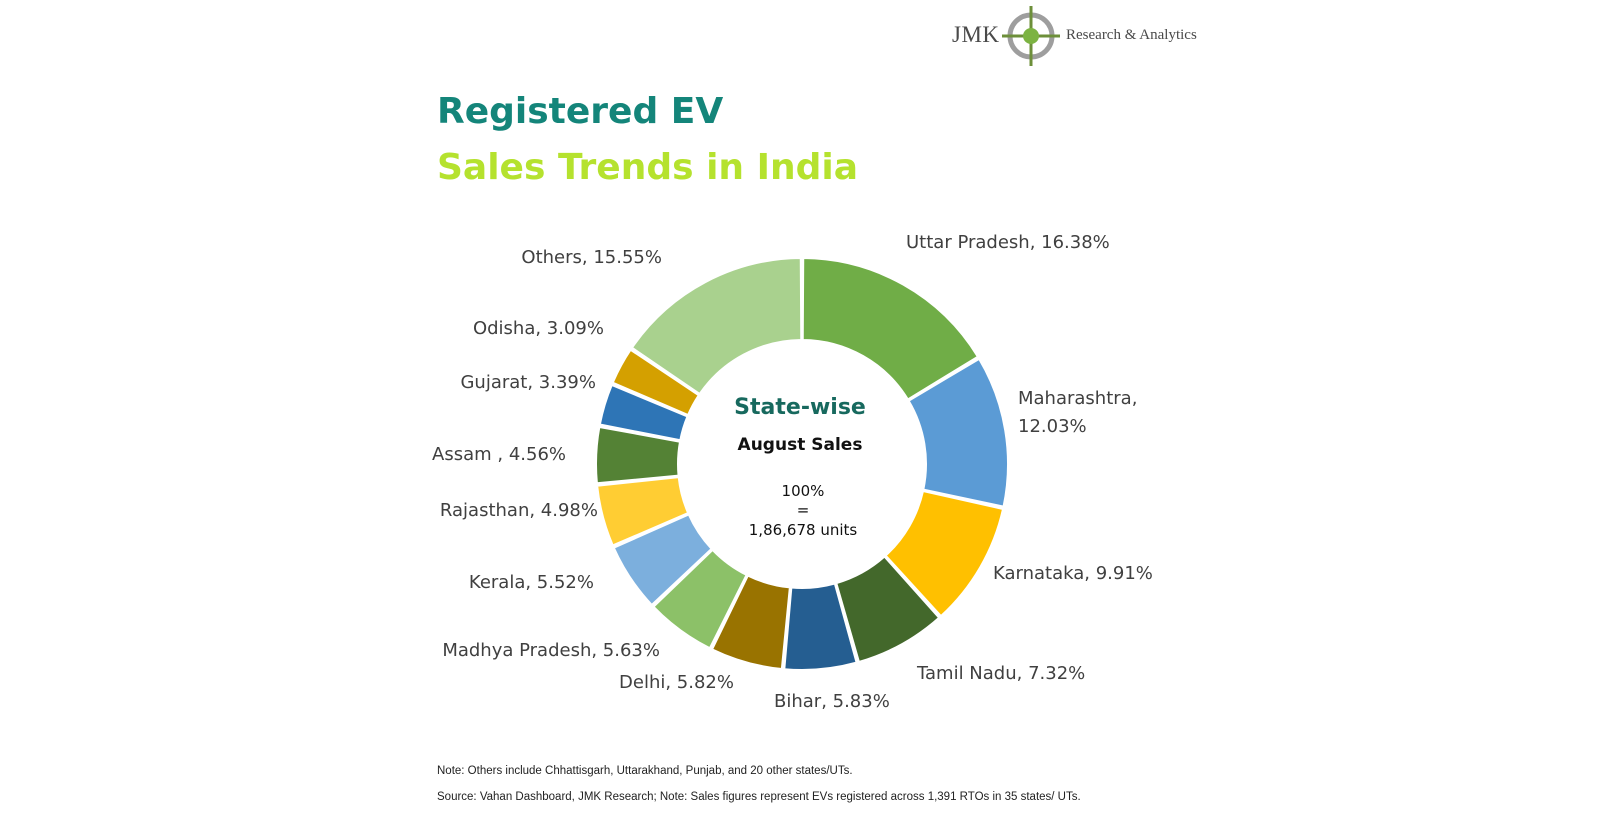  Describe the element at coordinates (538, 328) in the screenshot. I see `label-odisha: Odisha, 3.09%` at that location.